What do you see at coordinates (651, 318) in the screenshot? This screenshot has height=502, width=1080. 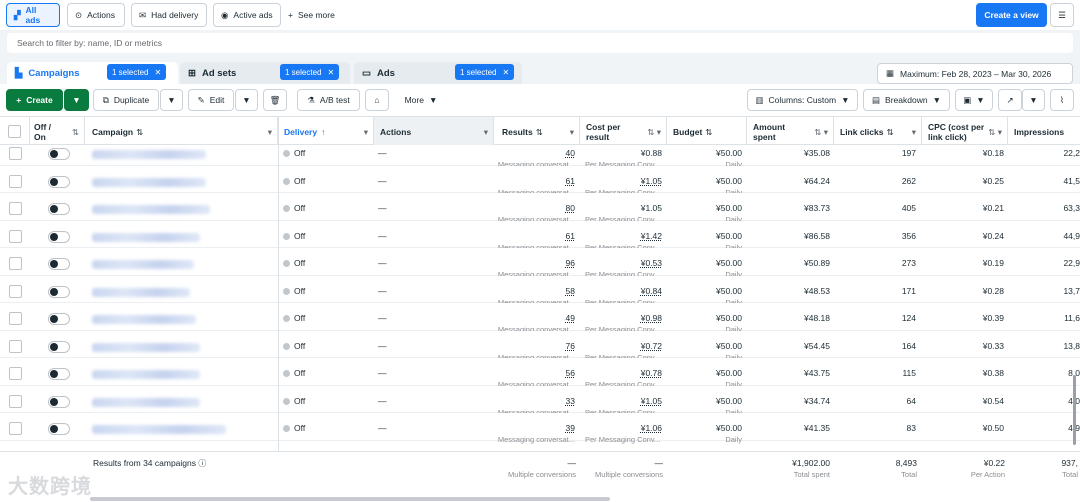 I see `cost-per-result-value: ¥0.98` at bounding box center [651, 318].